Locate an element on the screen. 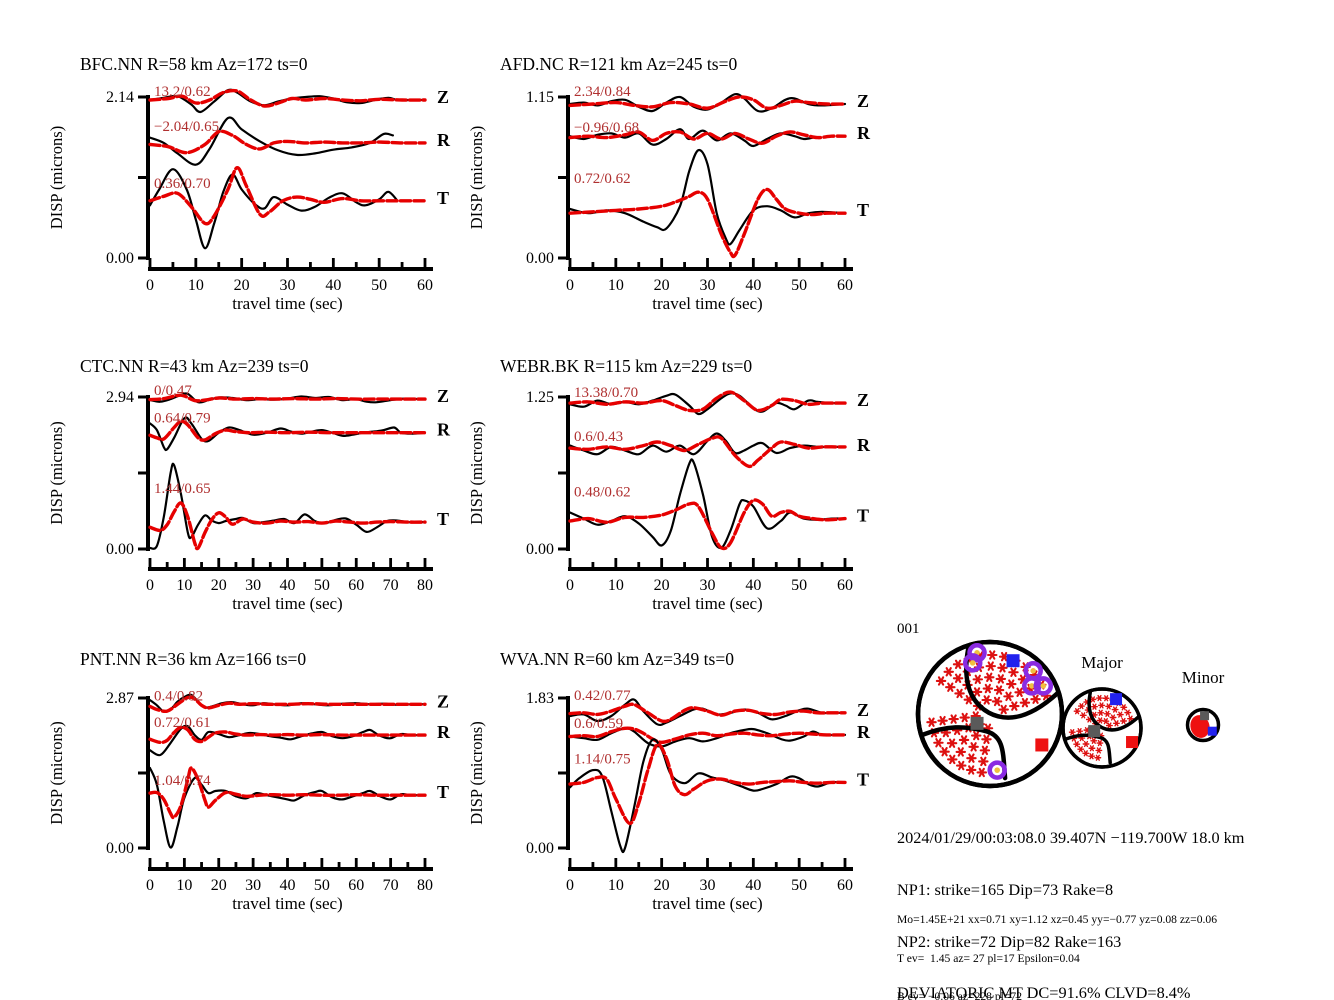 The height and width of the screenshot is (1000, 1334). component-label: Z is located at coordinates (863, 400).